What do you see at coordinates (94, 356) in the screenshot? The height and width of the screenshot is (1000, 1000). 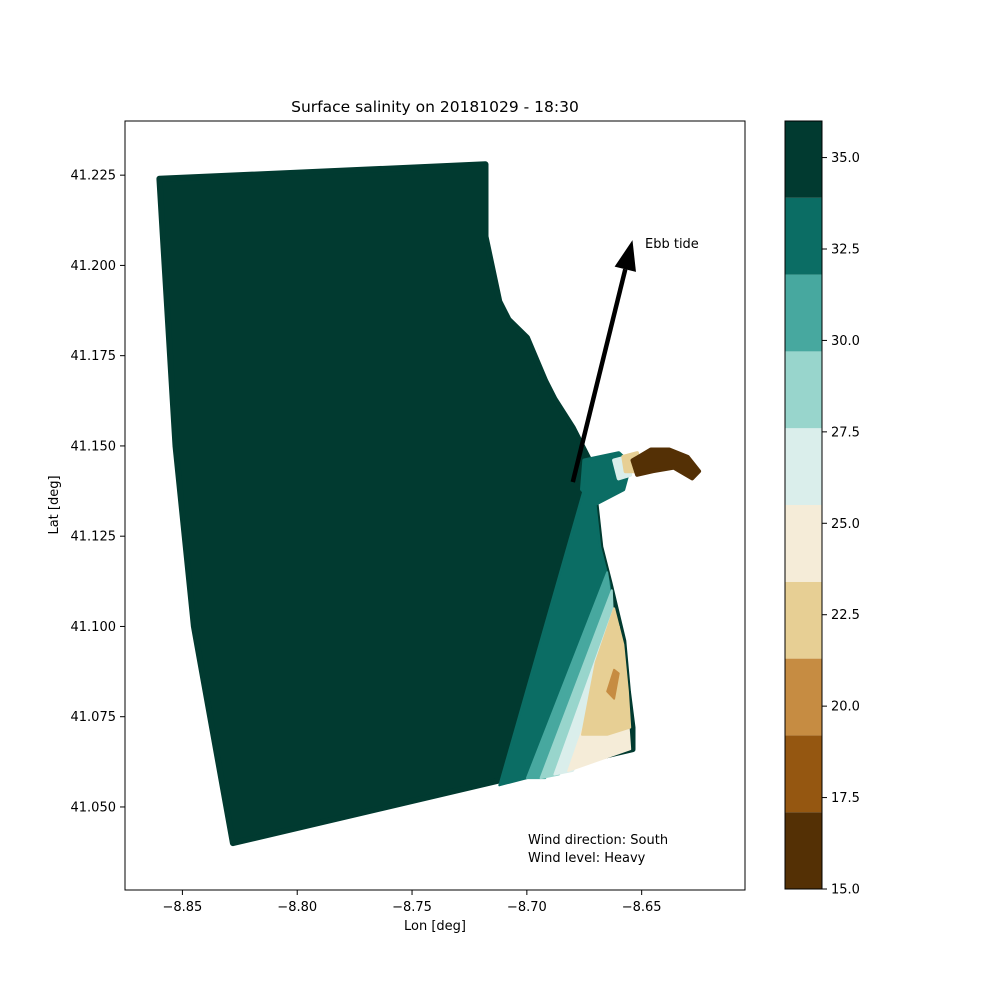 I see `y-tick-label: 41.175` at bounding box center [94, 356].